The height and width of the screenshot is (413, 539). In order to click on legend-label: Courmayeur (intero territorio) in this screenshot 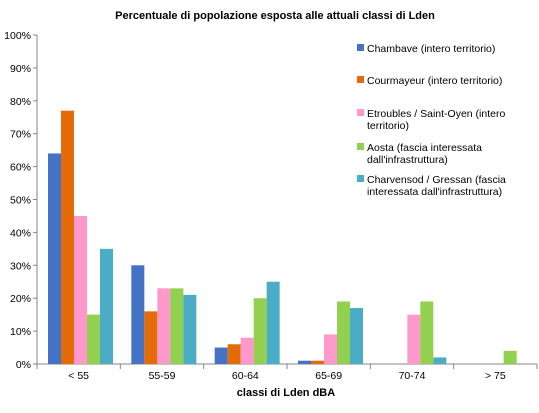, I will do `click(434, 81)`.